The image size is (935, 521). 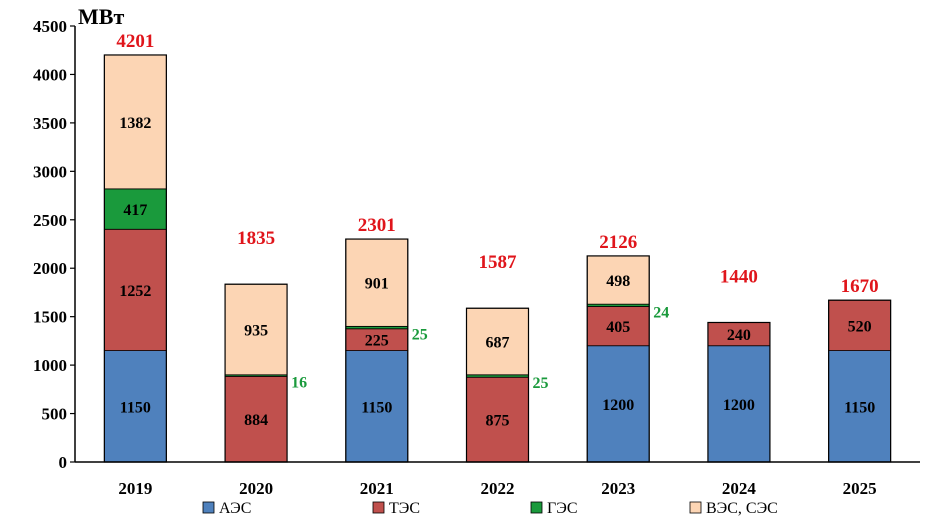 I want to click on total-value-label: 4201, so click(x=135, y=41).